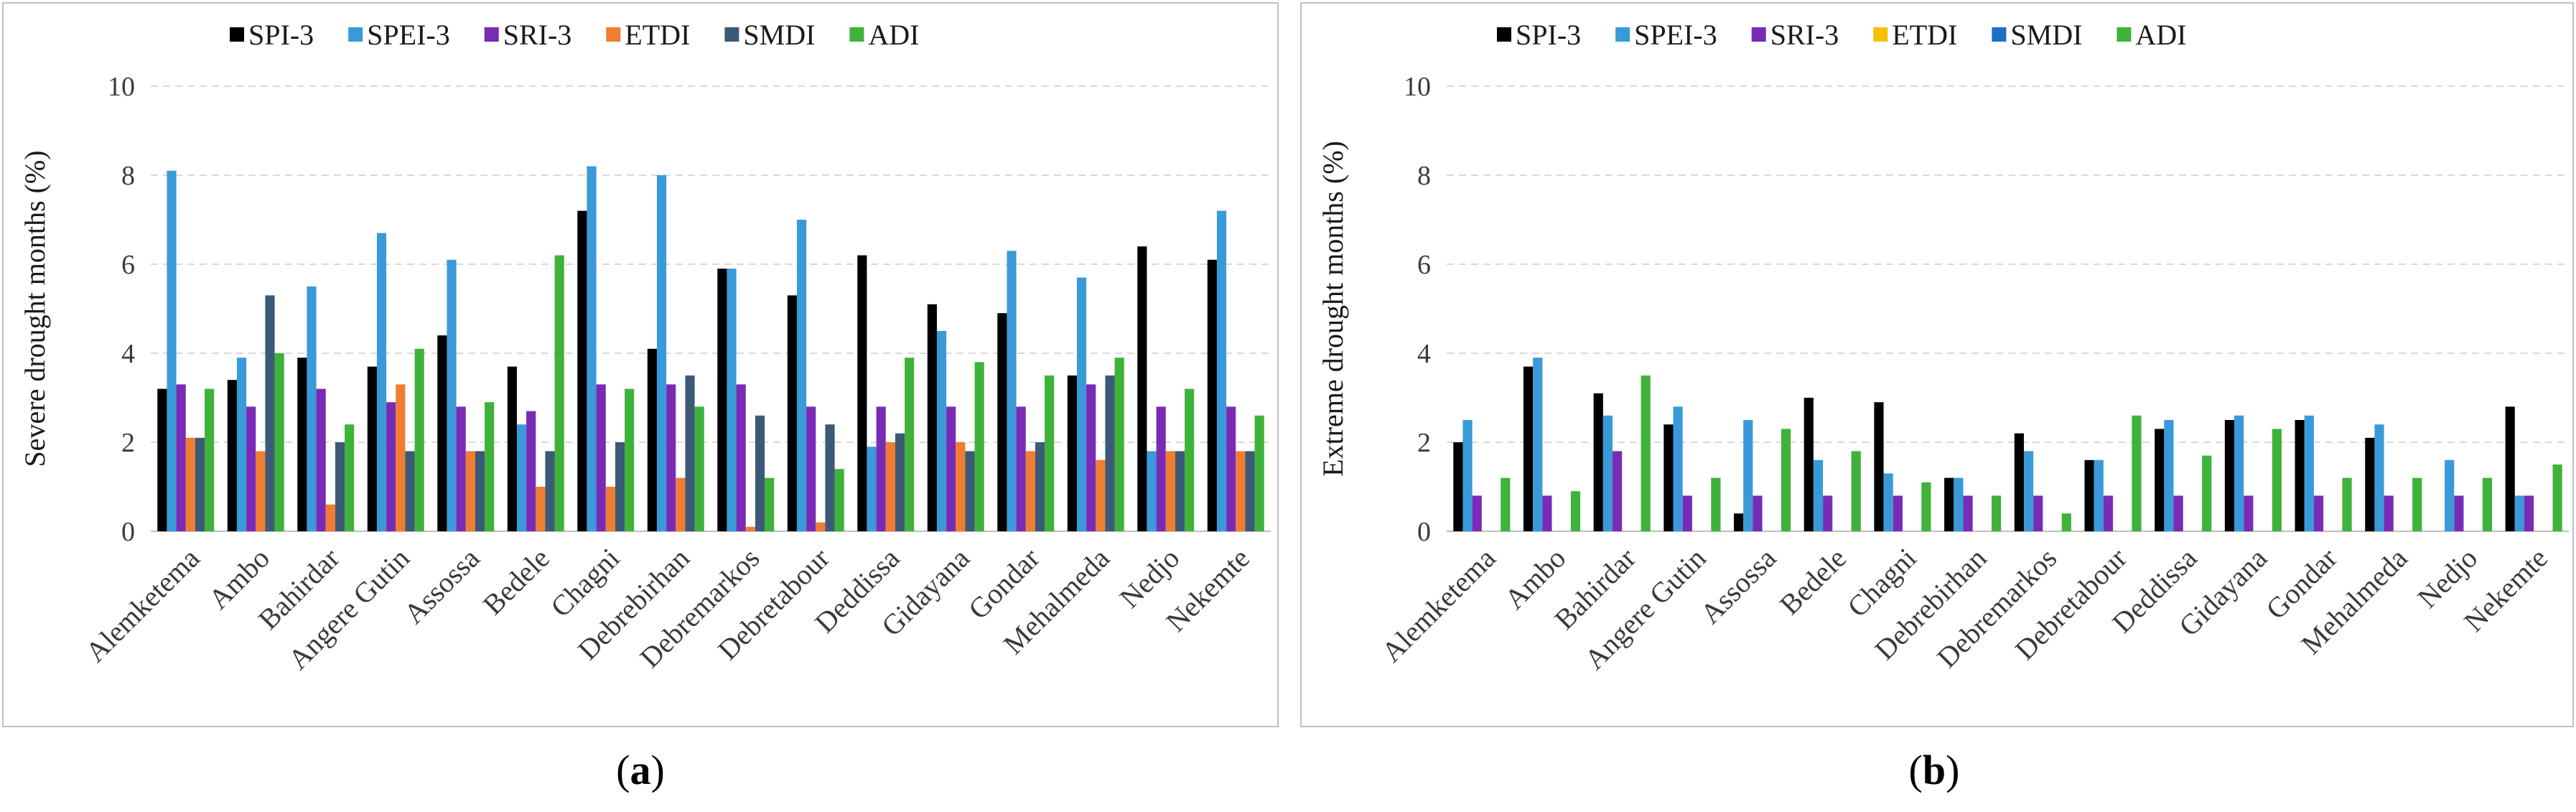  What do you see at coordinates (35, 308) in the screenshot?
I see `y-axis-title: Severe drought months (%)` at bounding box center [35, 308].